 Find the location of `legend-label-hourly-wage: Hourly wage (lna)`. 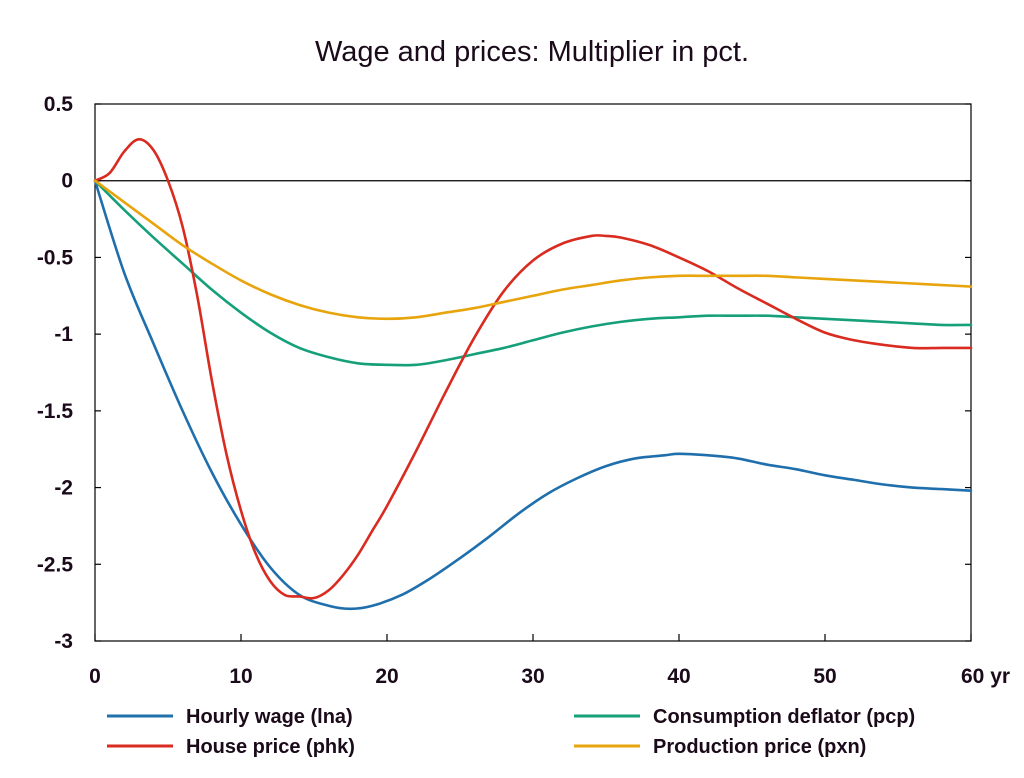

legend-label-hourly-wage: Hourly wage (lna) is located at coordinates (269, 717).